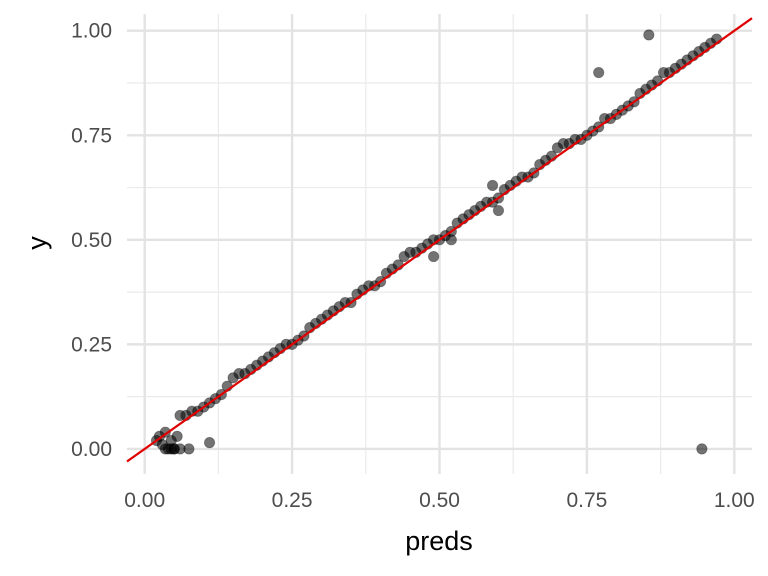 Image resolution: width=768 pixels, height=576 pixels. What do you see at coordinates (37, 243) in the screenshot?
I see `y-axis-title: y` at bounding box center [37, 243].